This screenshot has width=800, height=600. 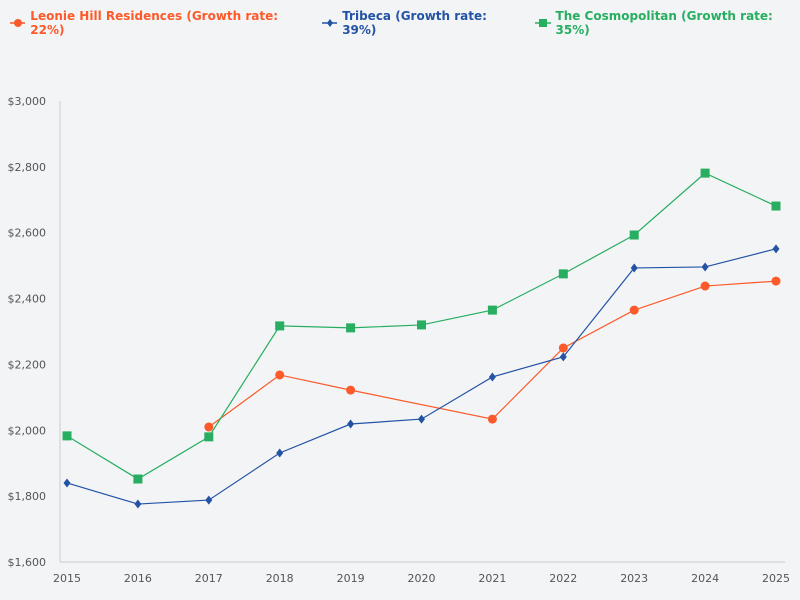 I want to click on x-tick-label: 2018, so click(x=280, y=578).